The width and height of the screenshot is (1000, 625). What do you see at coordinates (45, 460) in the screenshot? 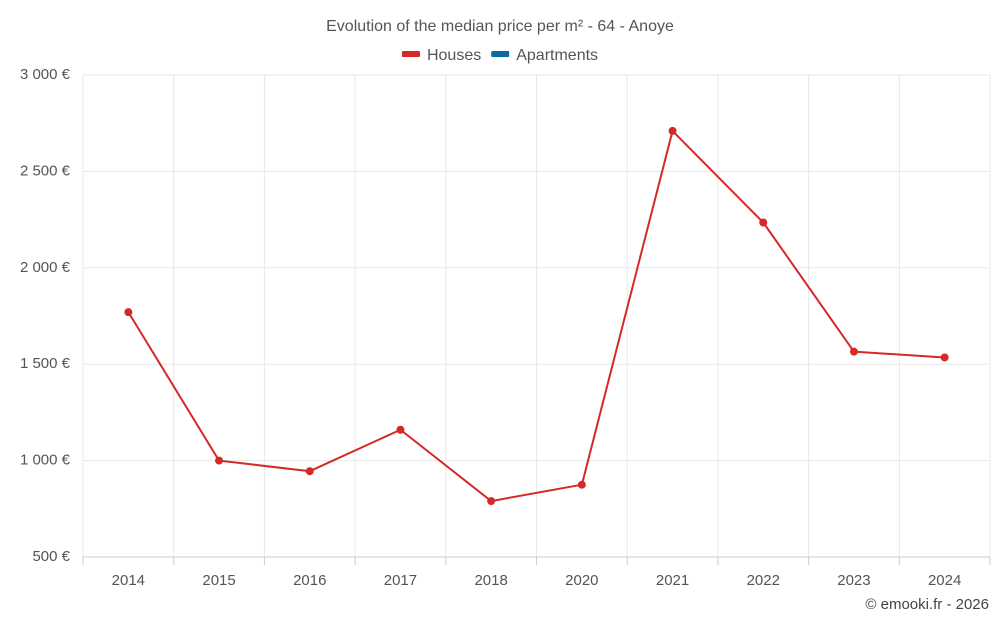
I see `y-tick-label: 1 000 €` at bounding box center [45, 460].